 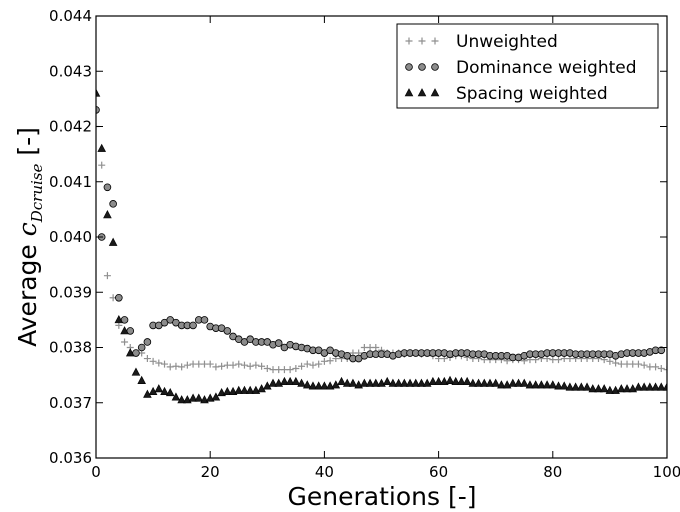 What do you see at coordinates (70, 16) in the screenshot?
I see `y-tick-label: 0.044` at bounding box center [70, 16].